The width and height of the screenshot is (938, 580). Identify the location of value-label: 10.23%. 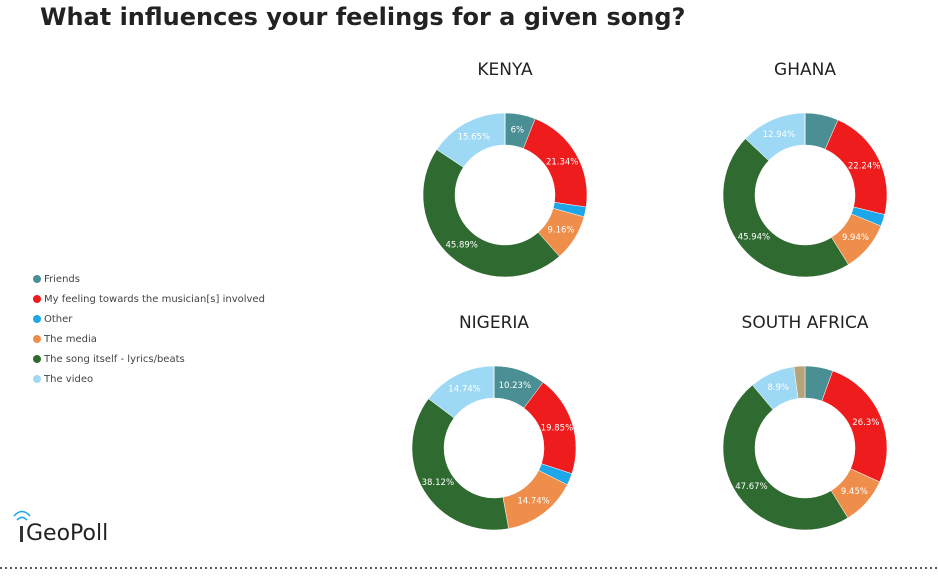
(515, 386).